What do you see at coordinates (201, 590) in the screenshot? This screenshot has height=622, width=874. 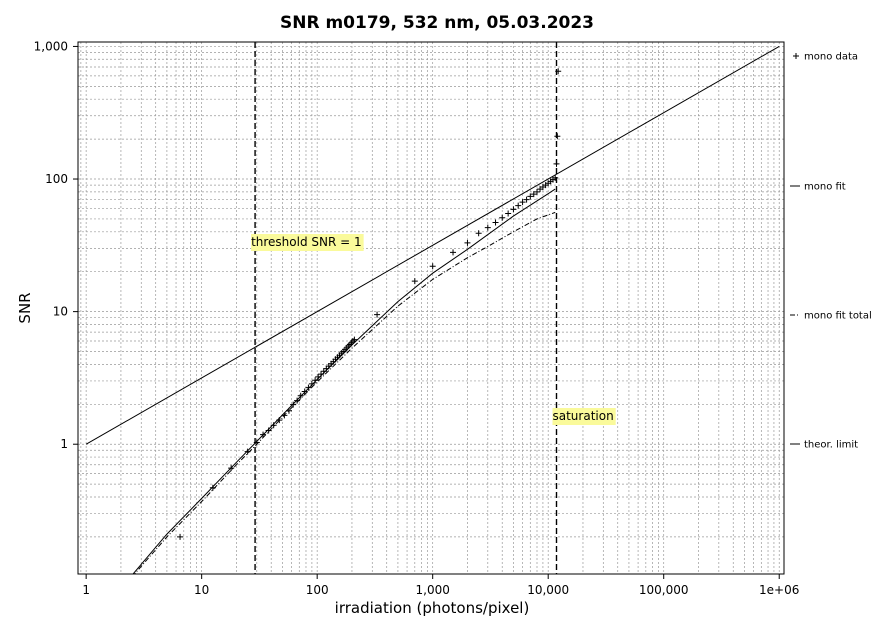 I see `x-tick-label: 10` at bounding box center [201, 590].